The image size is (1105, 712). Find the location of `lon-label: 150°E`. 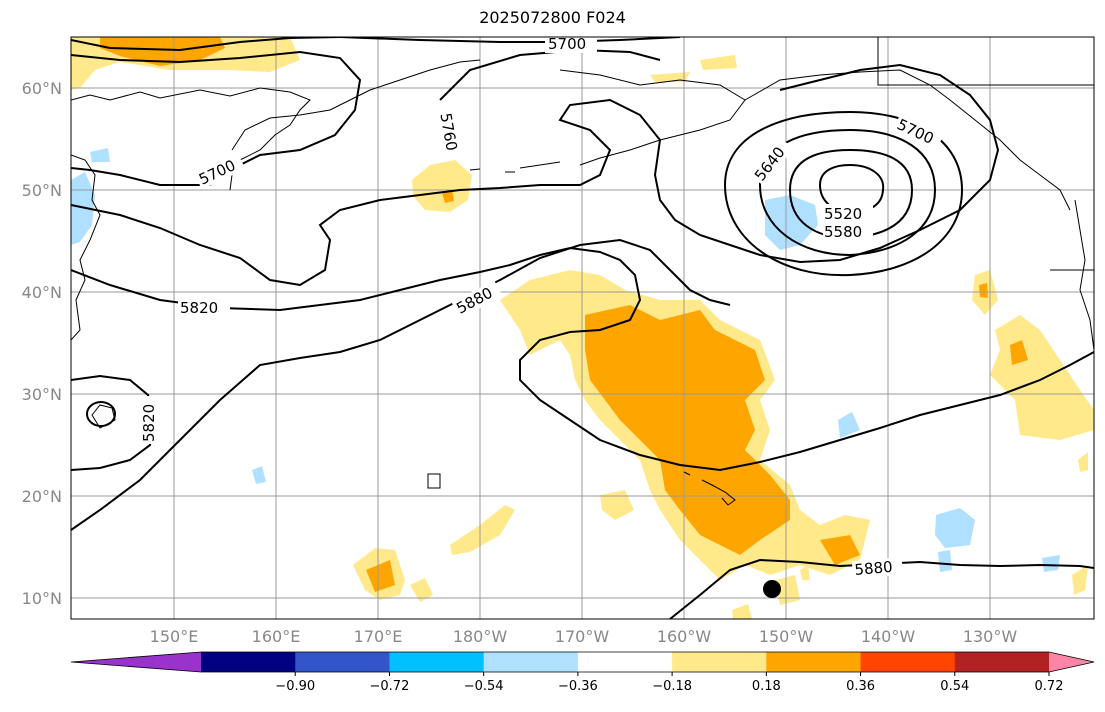

lon-label: 150°E is located at coordinates (174, 636).